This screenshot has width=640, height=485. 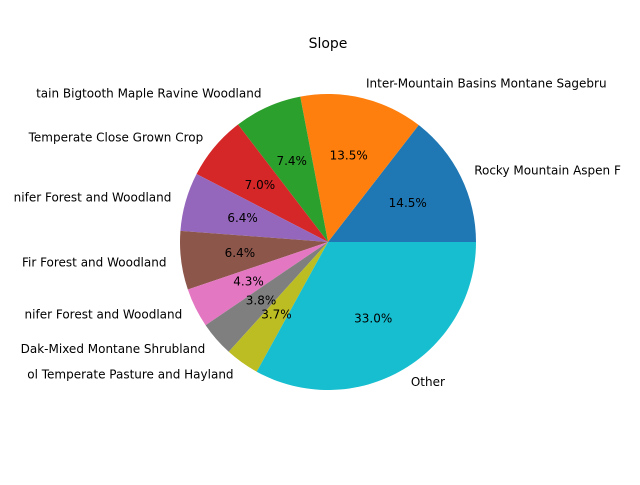 What do you see at coordinates (130, 375) in the screenshot?
I see `pie-category-label-8: ol Temperate Pasture and Hayland` at bounding box center [130, 375].